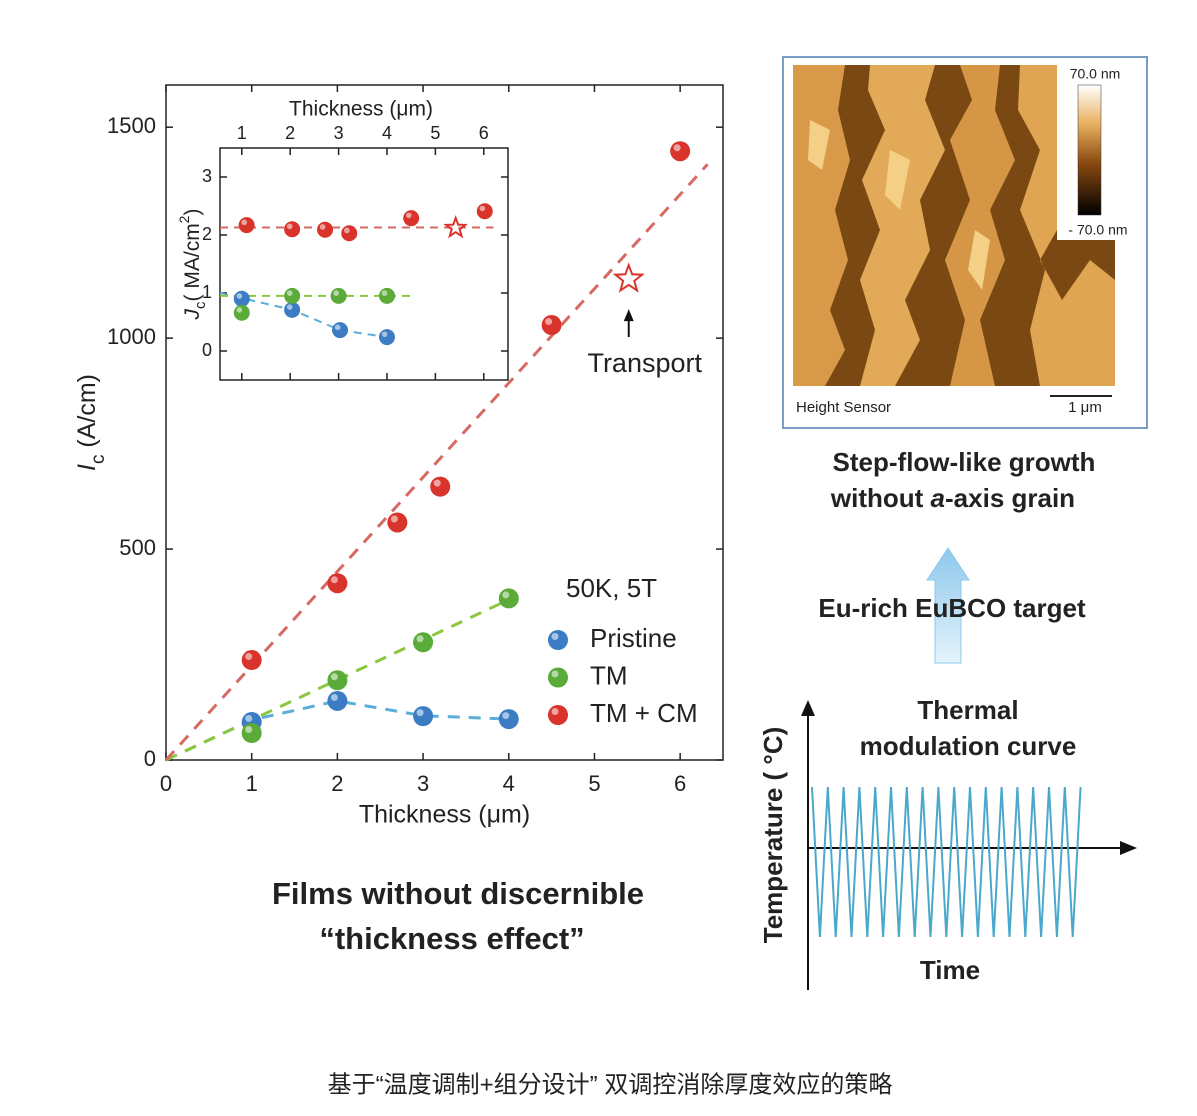 This screenshot has height=1116, width=1197. I want to click on y-tick-label: 1000, so click(131, 336).